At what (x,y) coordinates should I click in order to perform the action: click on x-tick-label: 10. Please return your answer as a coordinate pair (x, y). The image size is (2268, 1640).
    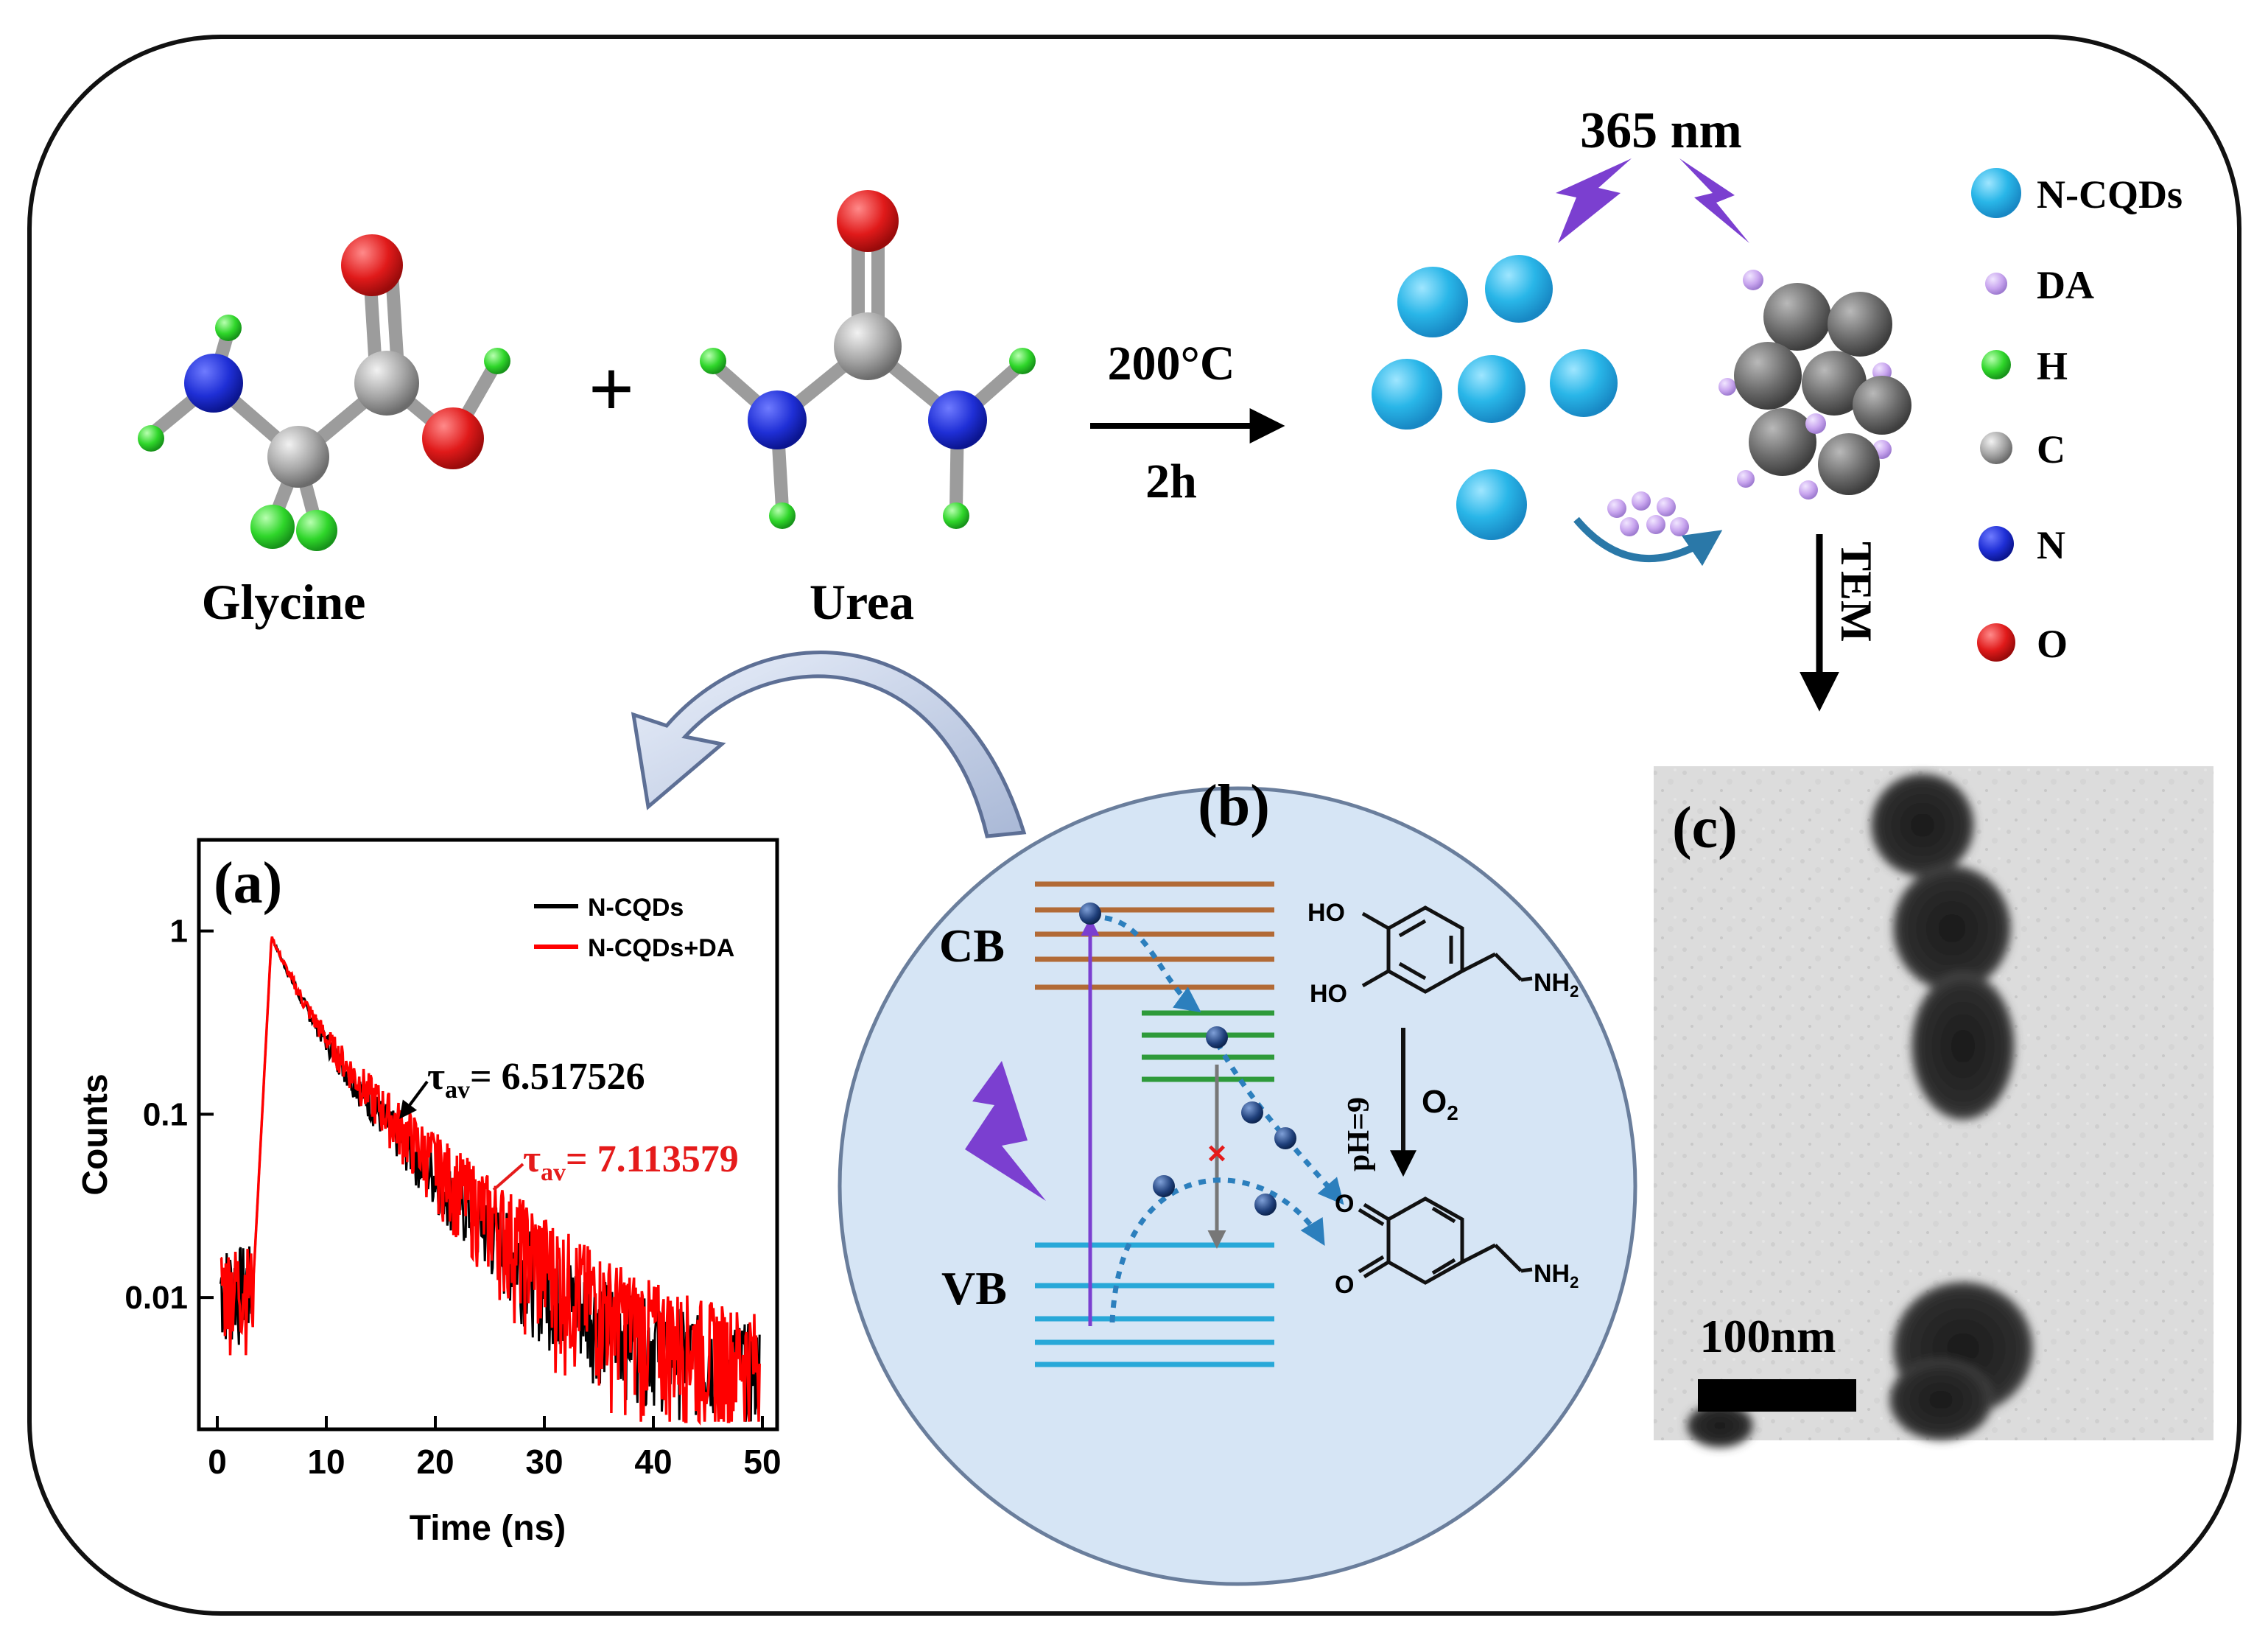
    Looking at the image, I should click on (326, 1462).